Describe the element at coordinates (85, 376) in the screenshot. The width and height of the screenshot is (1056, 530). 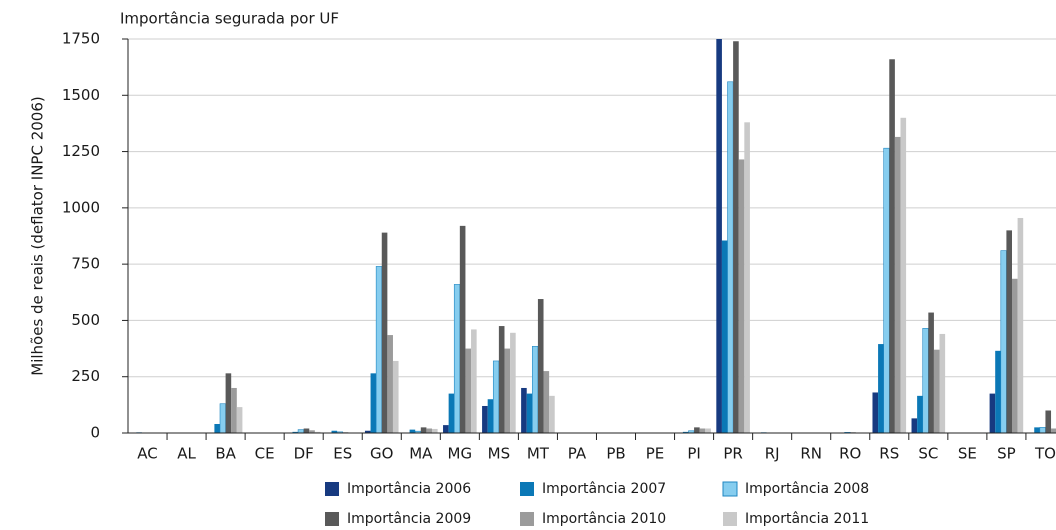
I see `y-tick-label: 250` at that location.